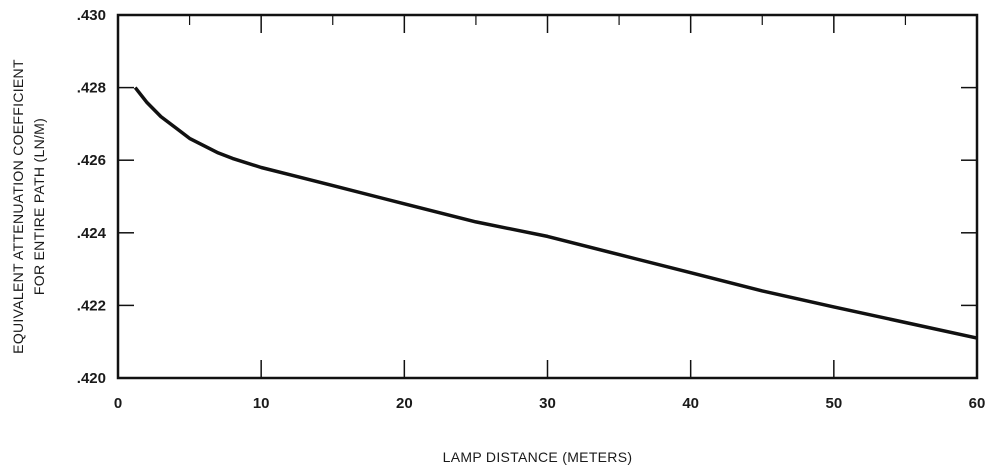 The width and height of the screenshot is (994, 468). Describe the element at coordinates (92, 233) in the screenshot. I see `y-tick-label: .424` at that location.